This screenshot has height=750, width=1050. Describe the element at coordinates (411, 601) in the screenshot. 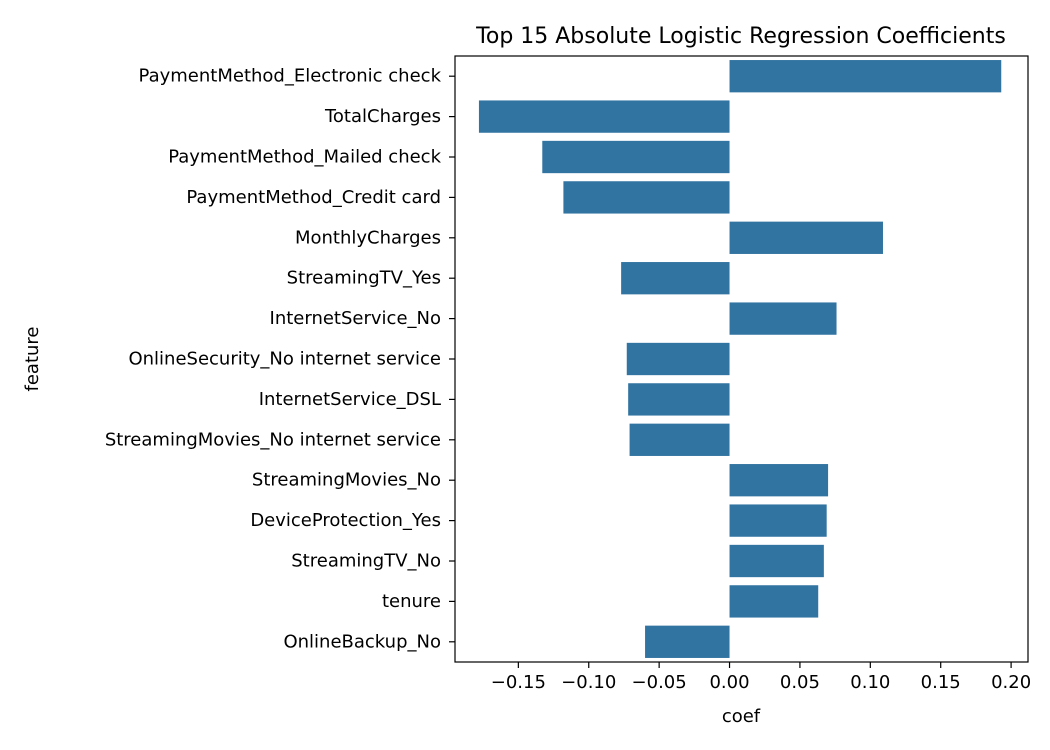

I see `y-tick-label: tenure` at that location.